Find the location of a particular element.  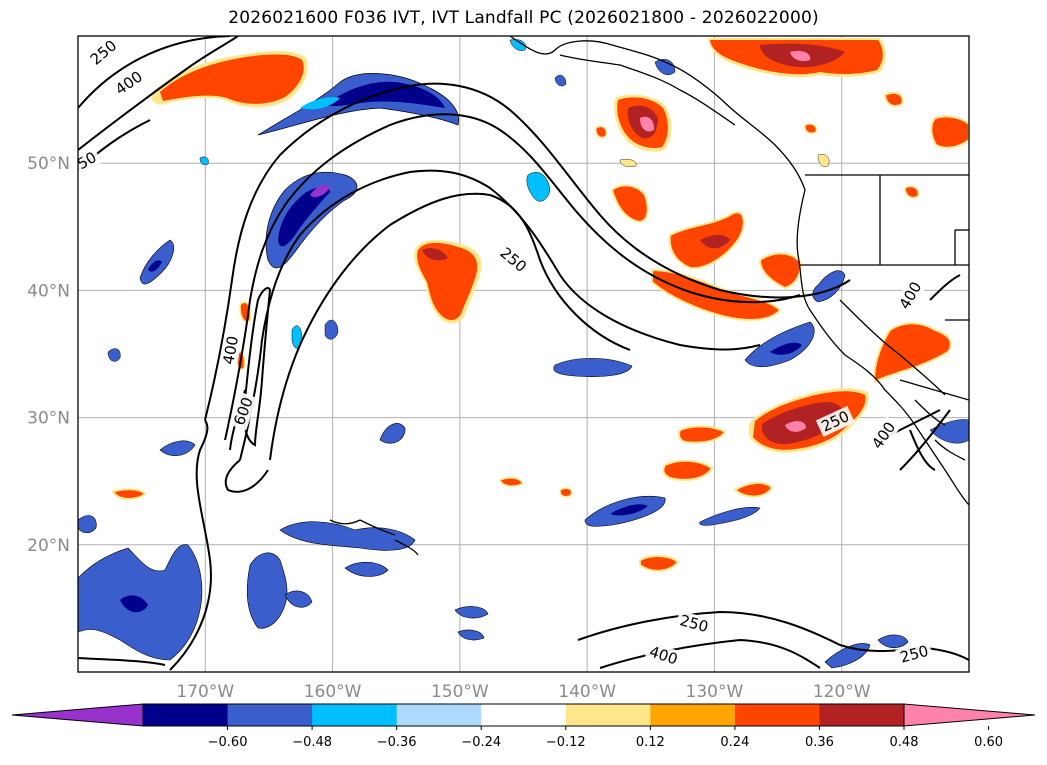

lon-label: 150°W is located at coordinates (460, 692).